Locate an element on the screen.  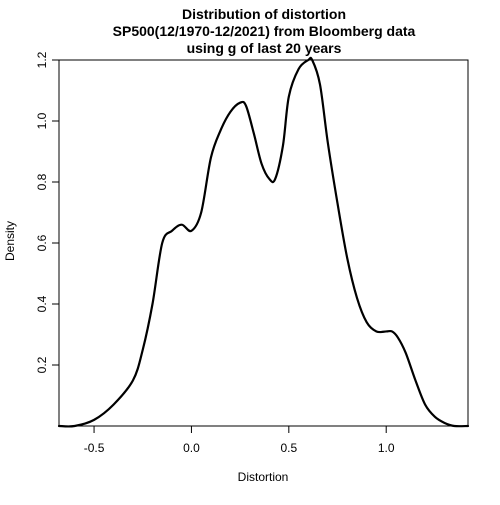
x-axis: -0.5 0.0 0.5 1.0 is located at coordinates (239, 440).